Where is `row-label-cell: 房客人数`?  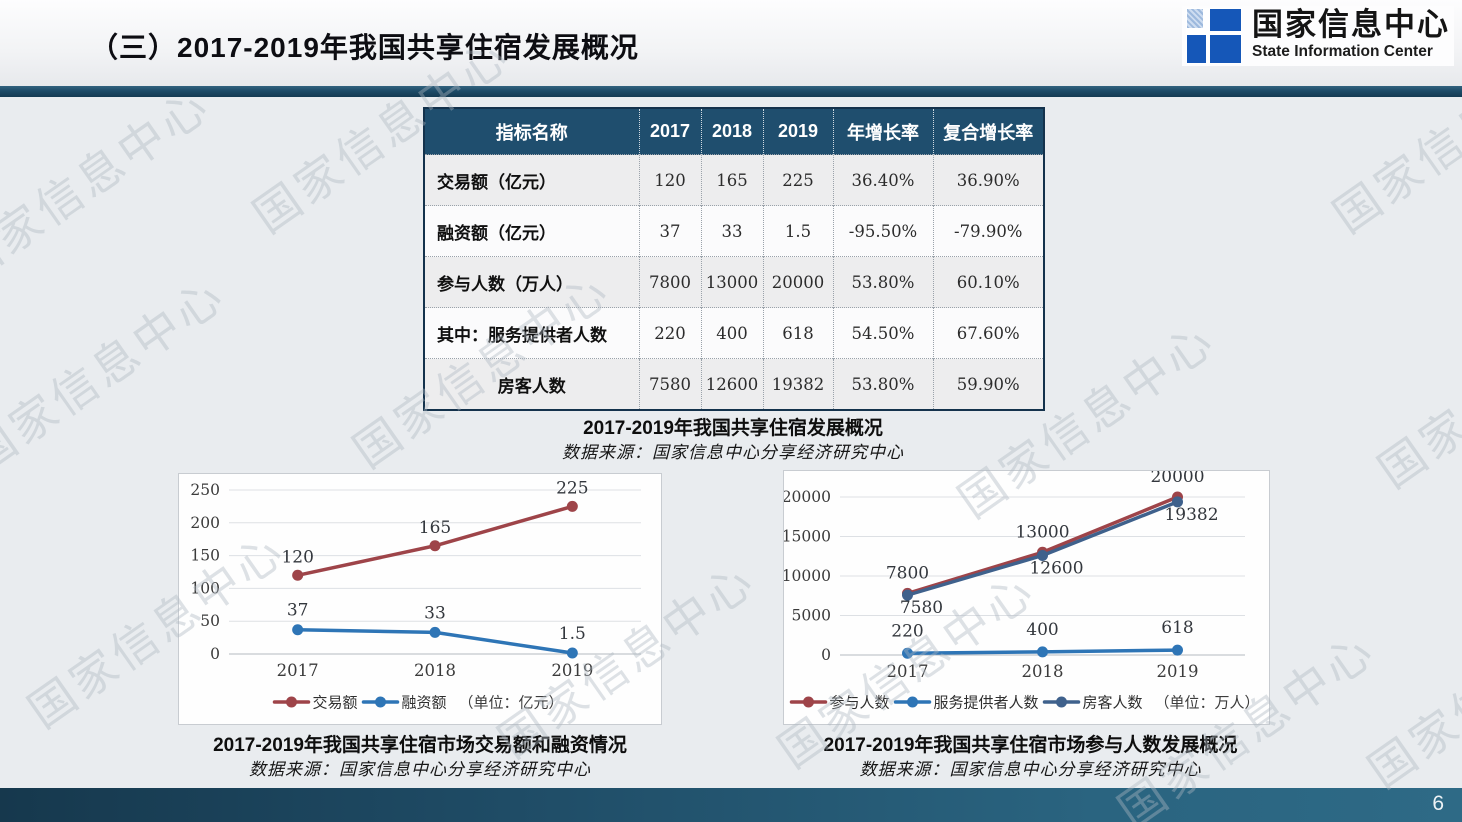 row-label-cell: 房客人数 is located at coordinates (531, 384).